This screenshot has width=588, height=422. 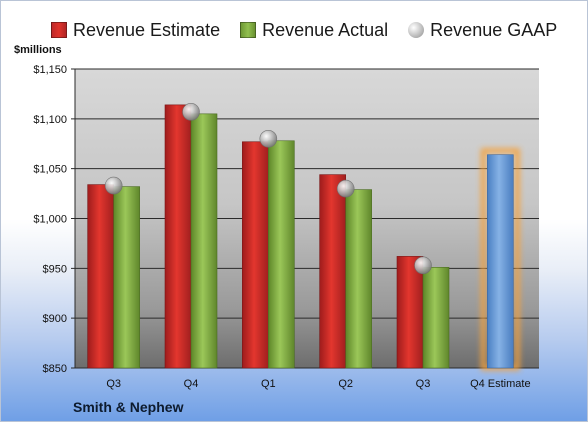 I want to click on company-name: Smith & Nephew, so click(x=128, y=407).